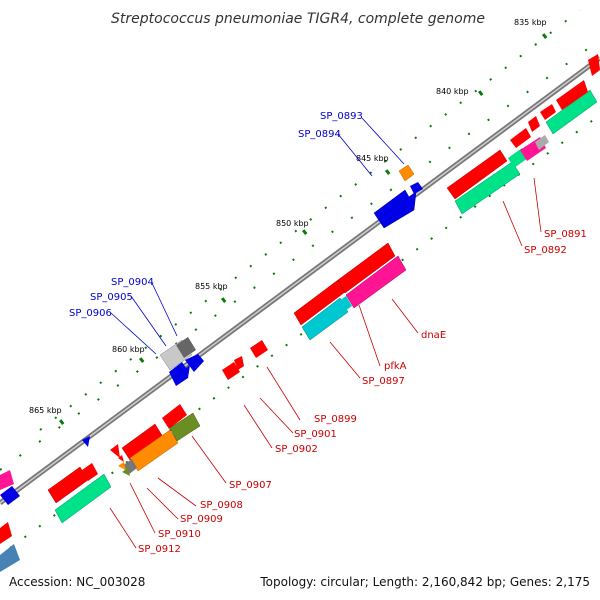 The image size is (600, 600). What do you see at coordinates (341, 116) in the screenshot?
I see `gene-label: SP_0893` at bounding box center [341, 116].